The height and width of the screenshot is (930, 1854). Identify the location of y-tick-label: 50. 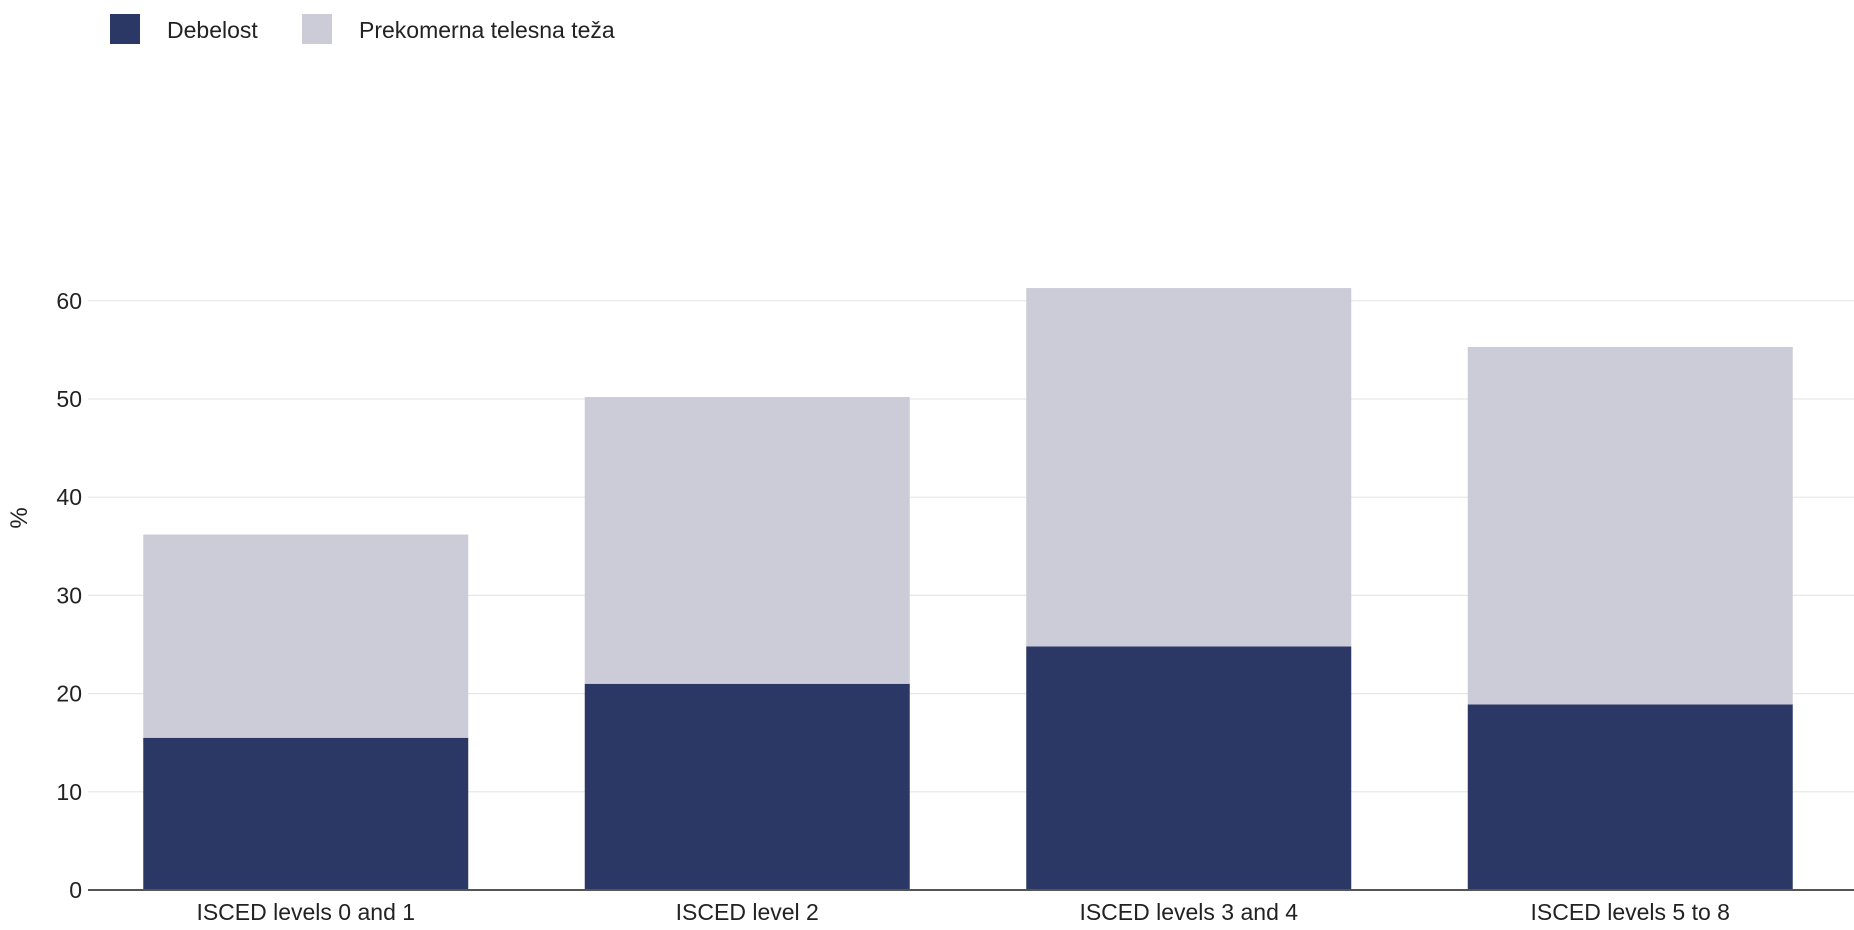
(69, 399).